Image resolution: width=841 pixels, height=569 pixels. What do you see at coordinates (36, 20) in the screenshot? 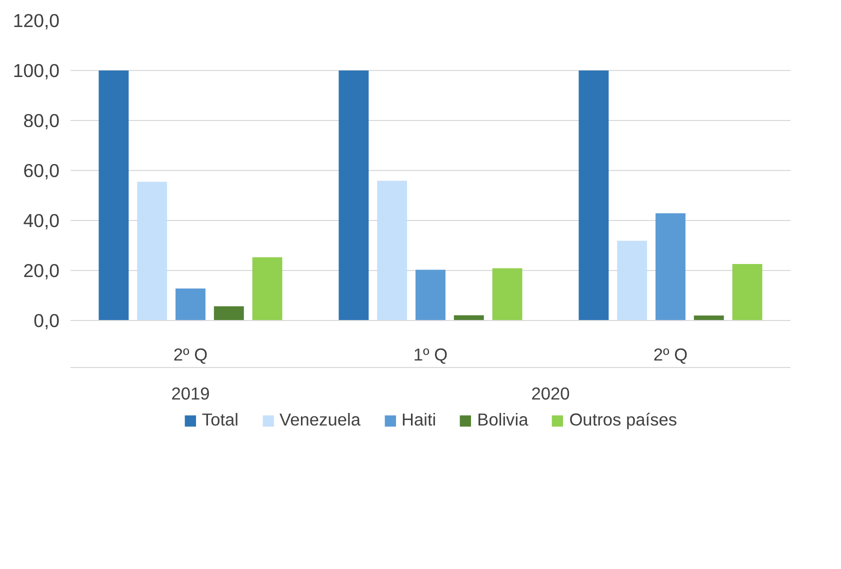
I see `y-tick-label: 120,0` at bounding box center [36, 20].